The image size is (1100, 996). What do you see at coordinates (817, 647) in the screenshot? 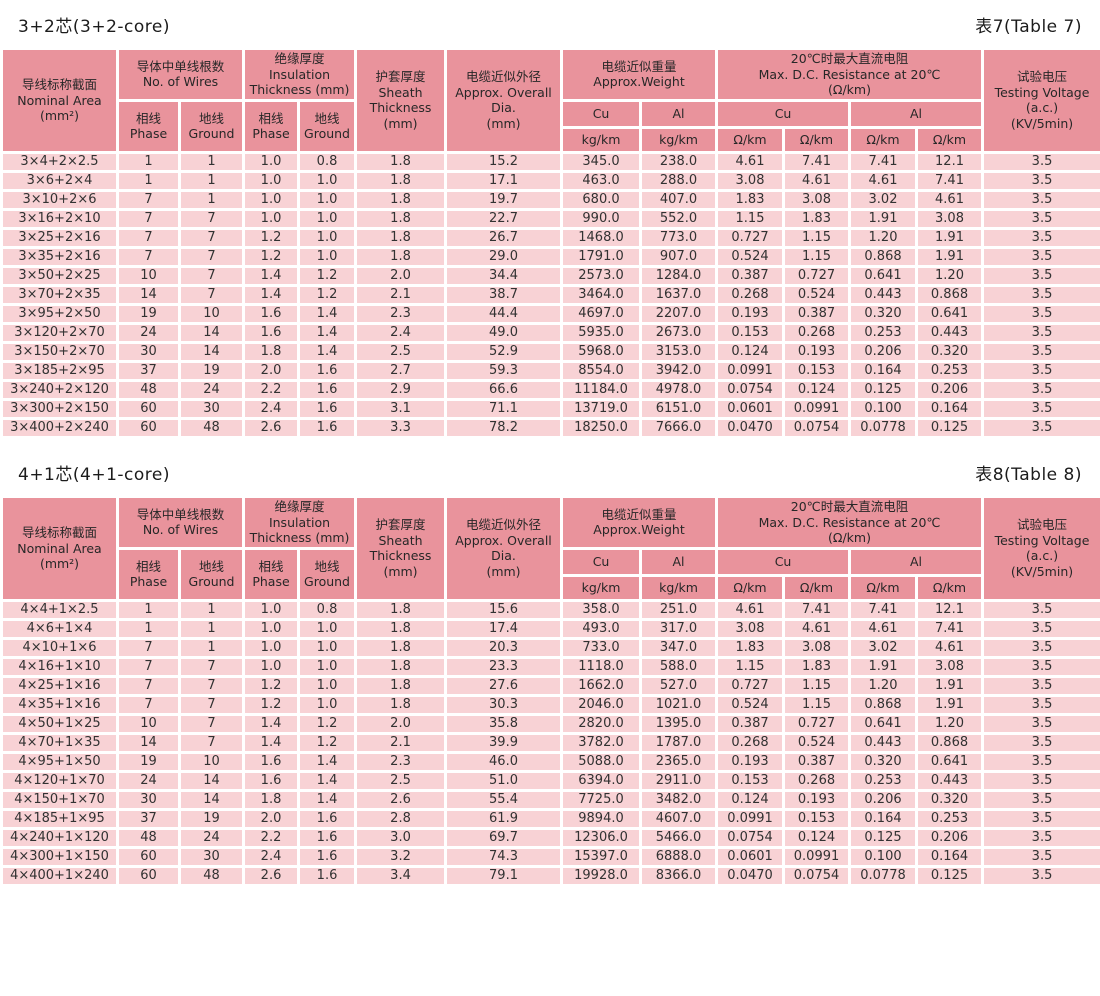
I see `cell: 3.08` at bounding box center [817, 647].